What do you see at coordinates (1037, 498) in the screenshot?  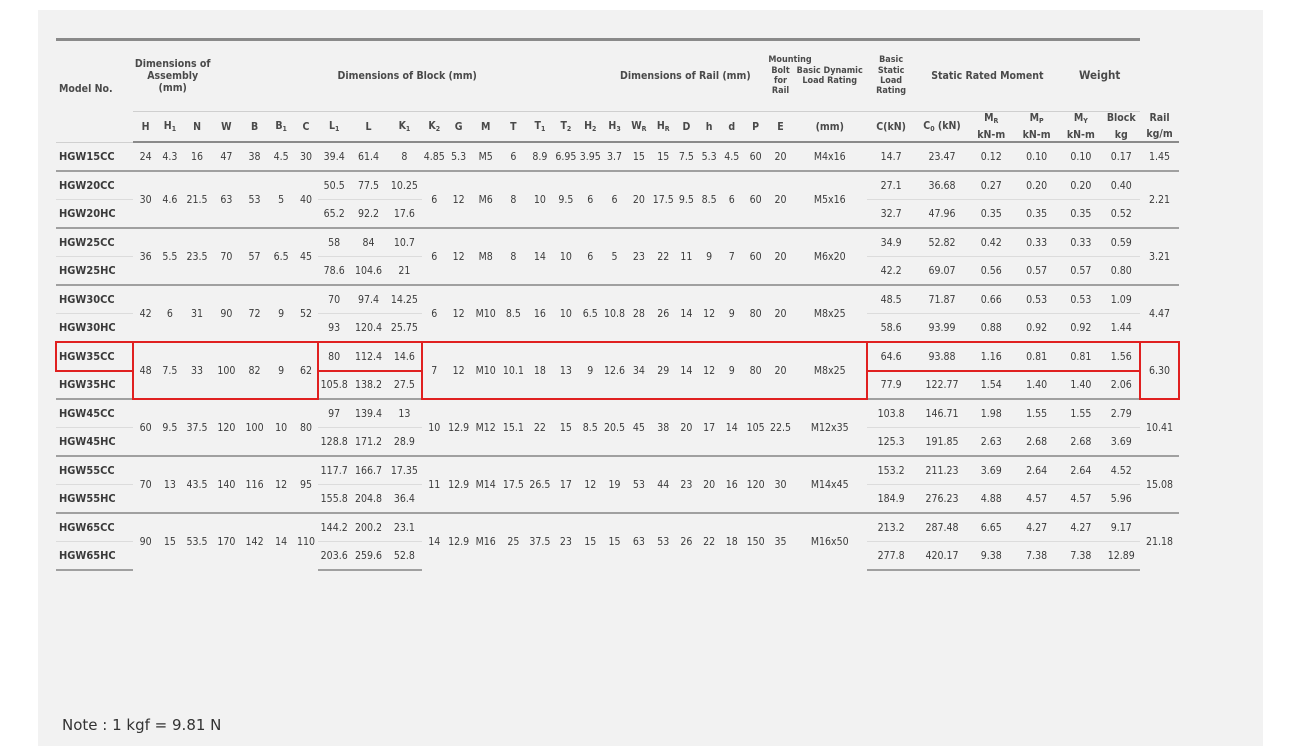 I see `mp-cell: 4.57` at bounding box center [1037, 498].